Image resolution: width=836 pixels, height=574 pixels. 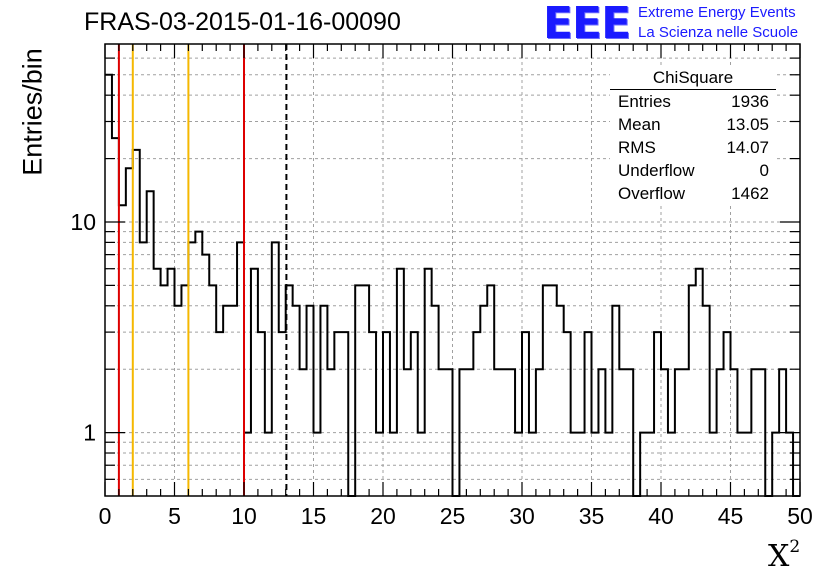 What do you see at coordinates (693, 124) in the screenshot?
I see `stats-row-mean: Mean 13.05` at bounding box center [693, 124].